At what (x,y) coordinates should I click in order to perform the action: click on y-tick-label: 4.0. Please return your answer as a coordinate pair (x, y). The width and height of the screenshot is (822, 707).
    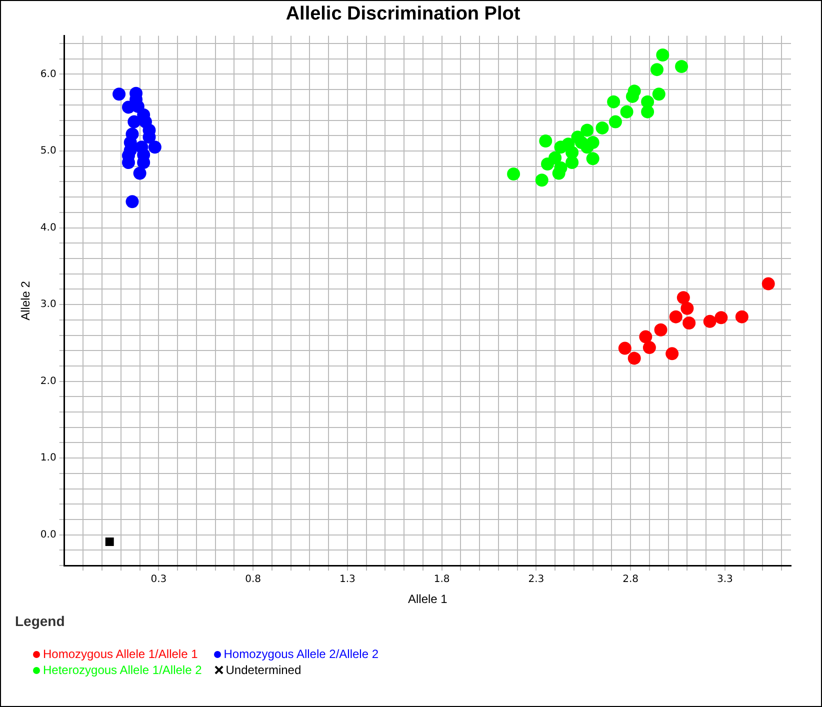
    Looking at the image, I should click on (48, 228).